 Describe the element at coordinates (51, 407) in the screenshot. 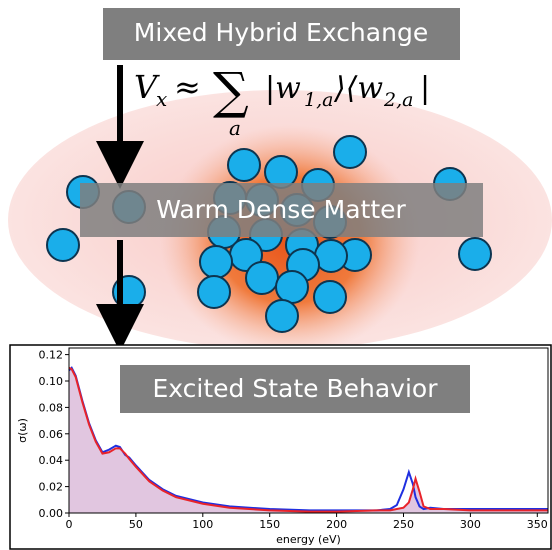

I see `y-tick-label: 0.08` at that location.